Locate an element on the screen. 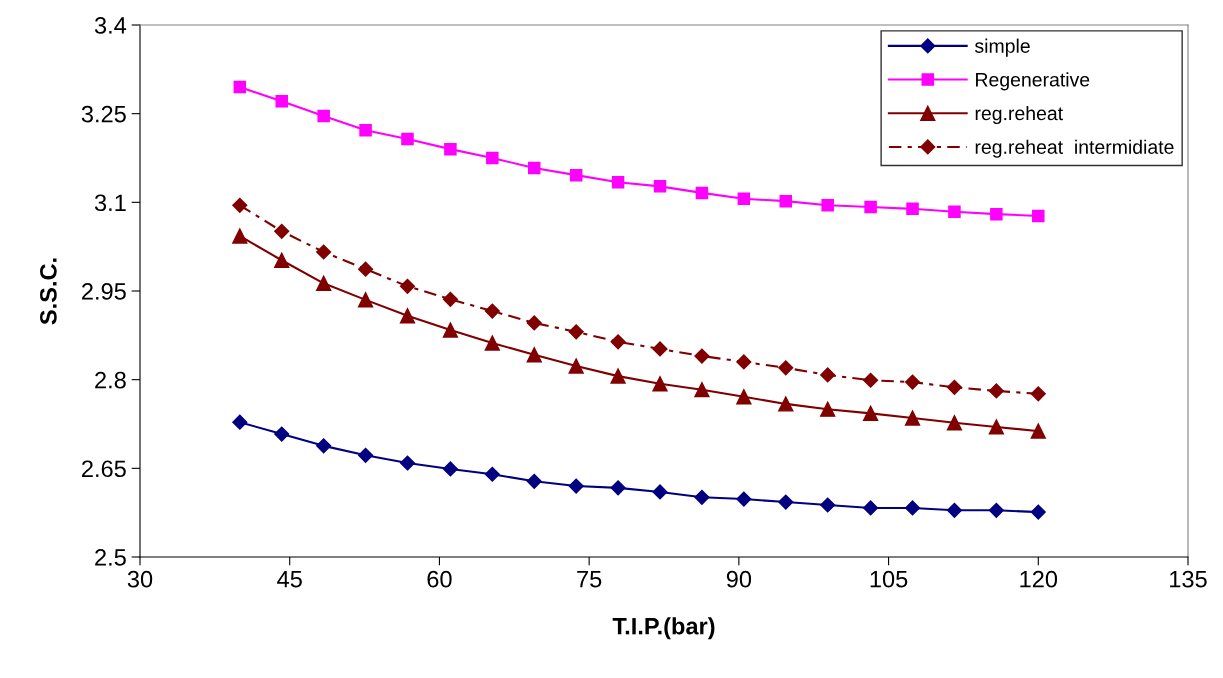  x-tick-label: 135 is located at coordinates (1188, 579).